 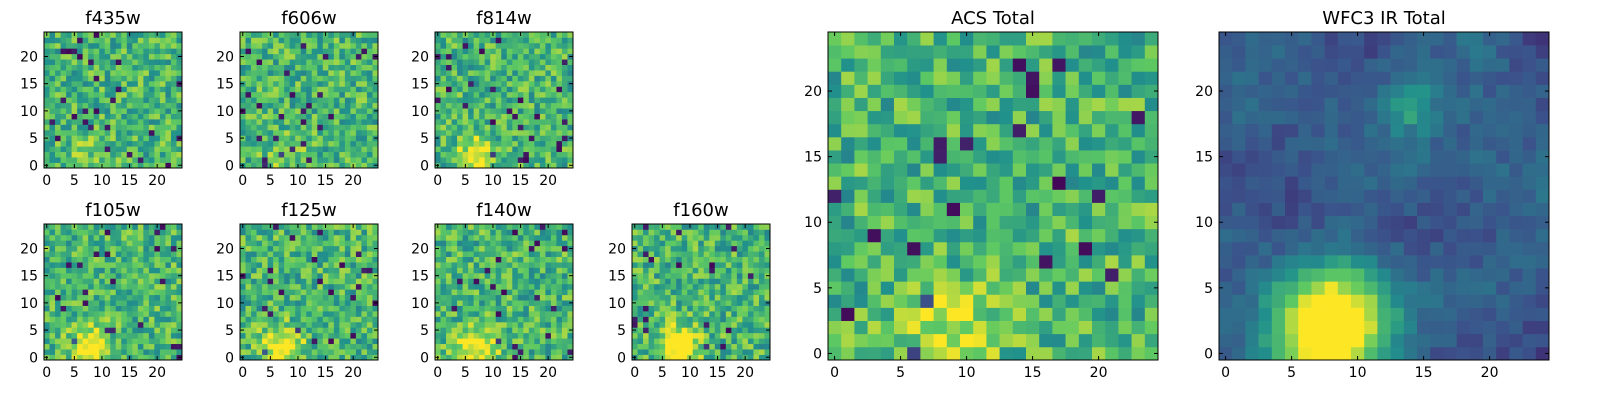 I want to click on x-tick-label: 5, so click(x=465, y=181).